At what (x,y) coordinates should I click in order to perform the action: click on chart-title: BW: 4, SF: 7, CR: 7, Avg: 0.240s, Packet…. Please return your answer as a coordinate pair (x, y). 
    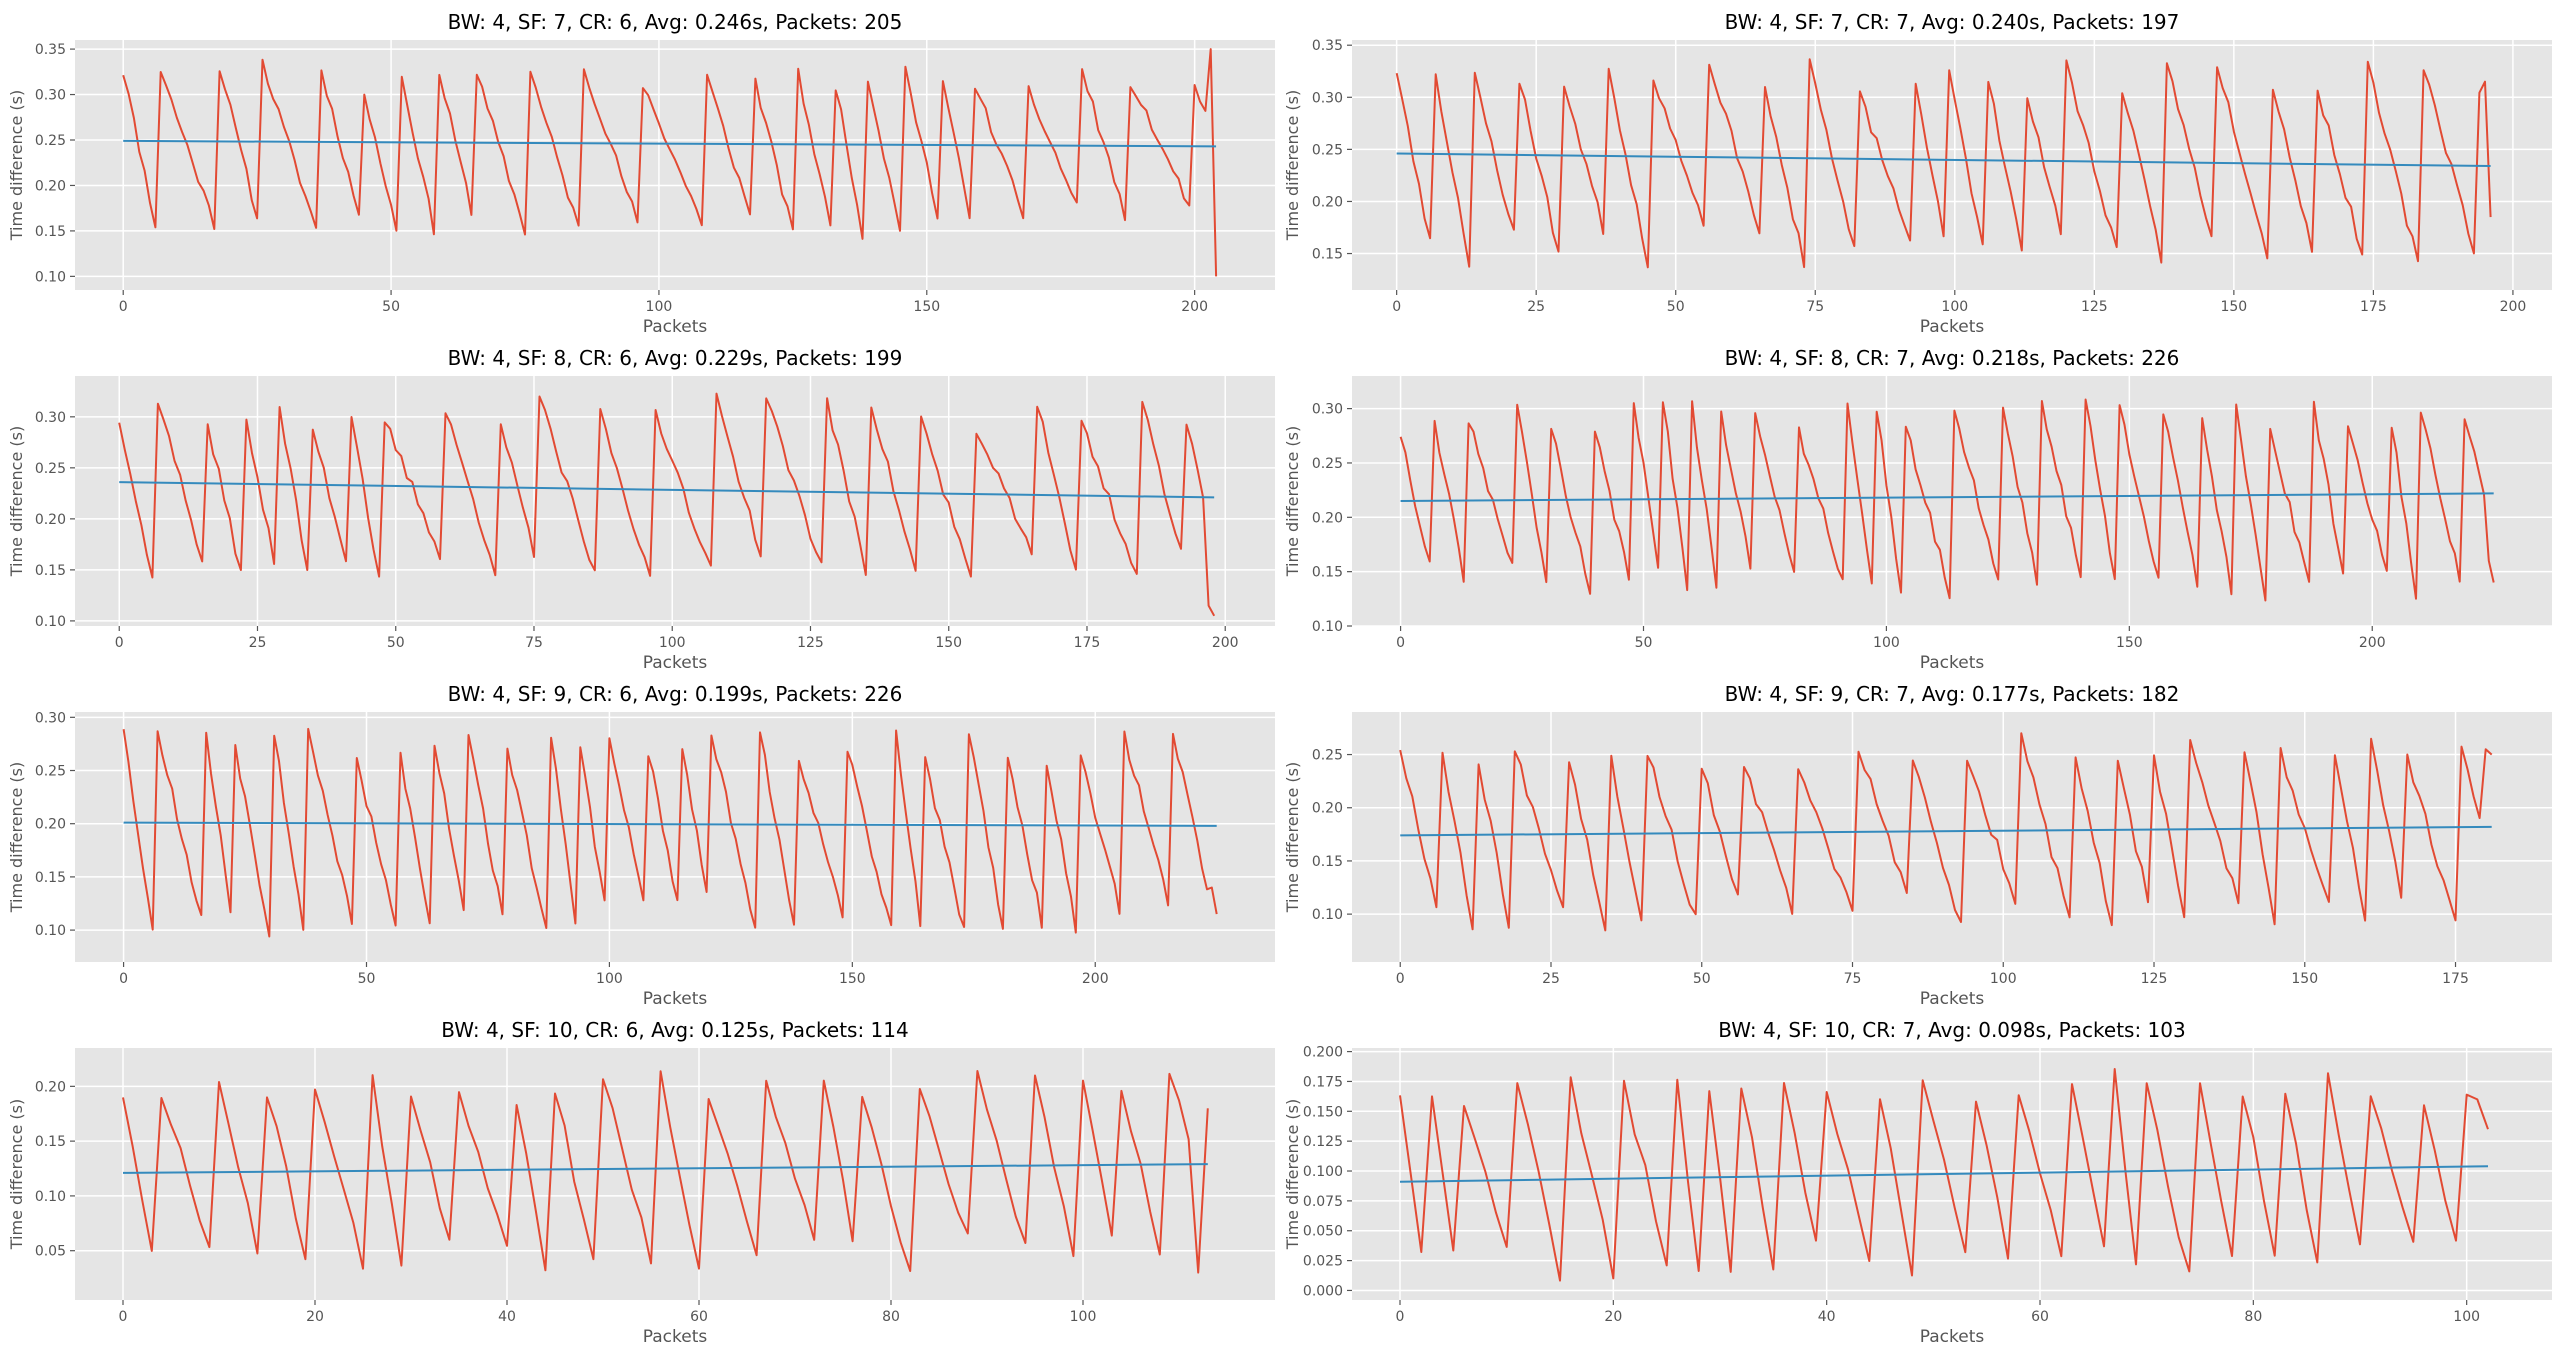
    Looking at the image, I should click on (1952, 22).